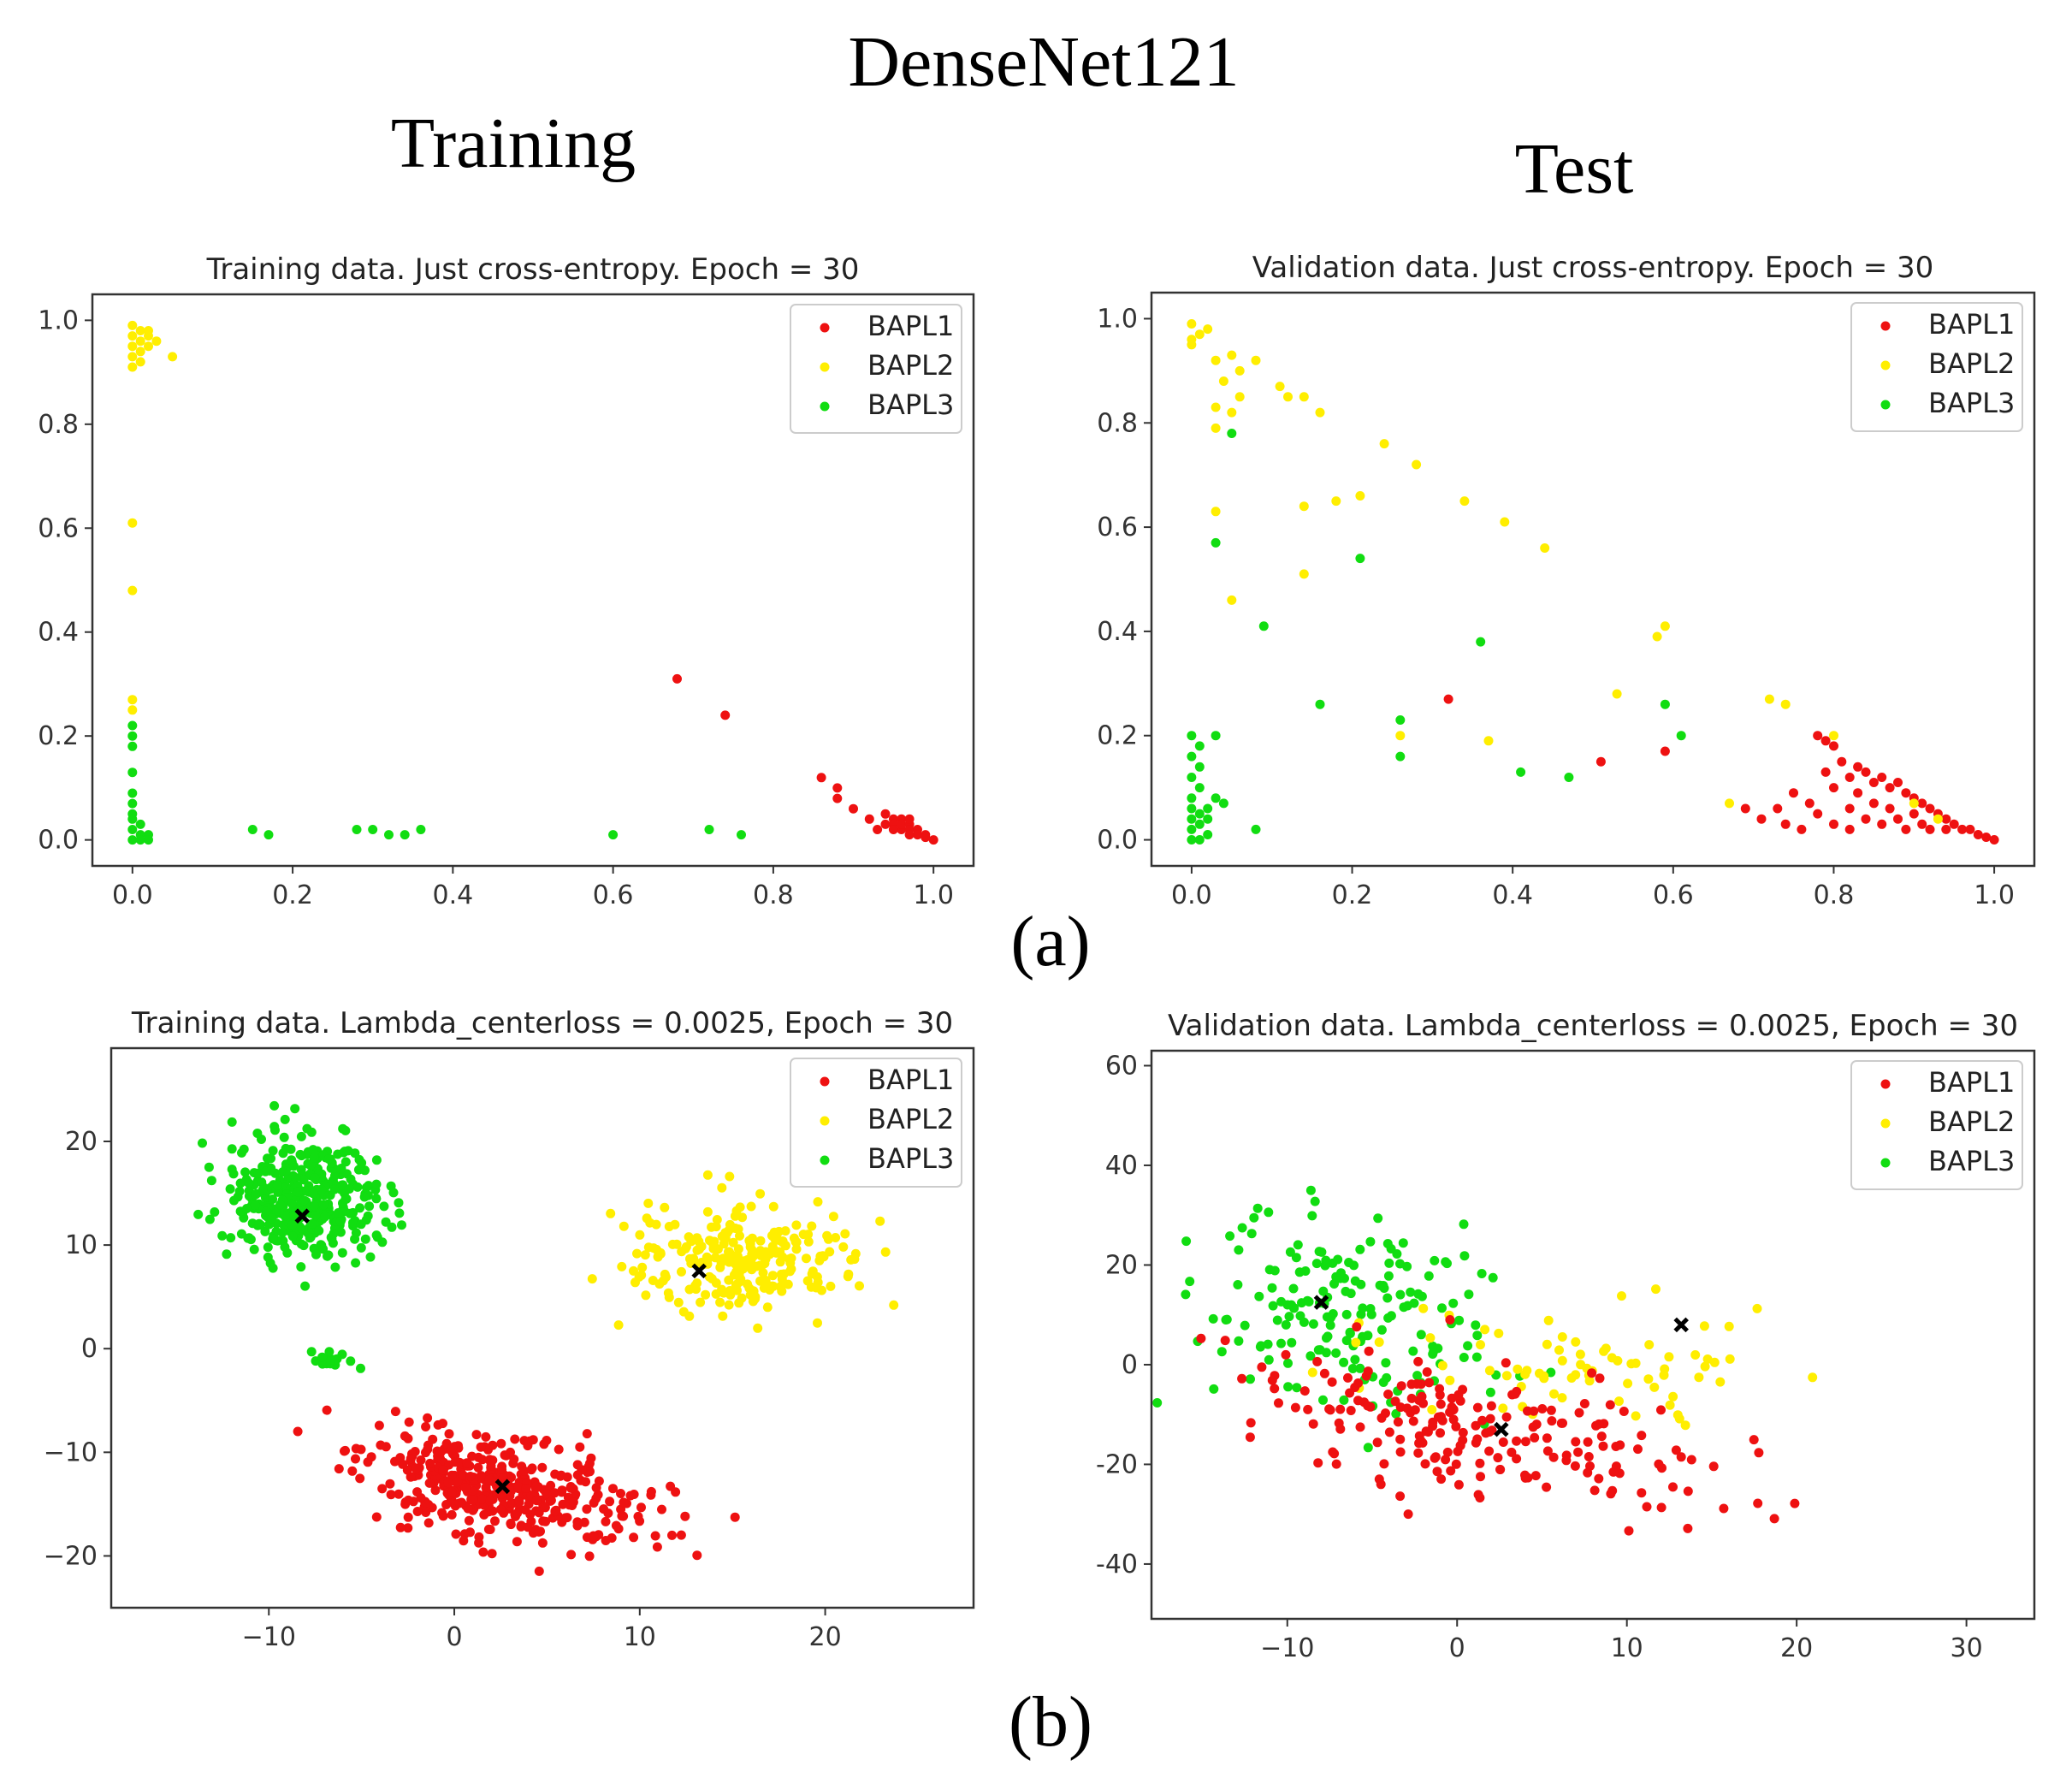  I want to click on y-tick-label: −20, so click(71, 1556).